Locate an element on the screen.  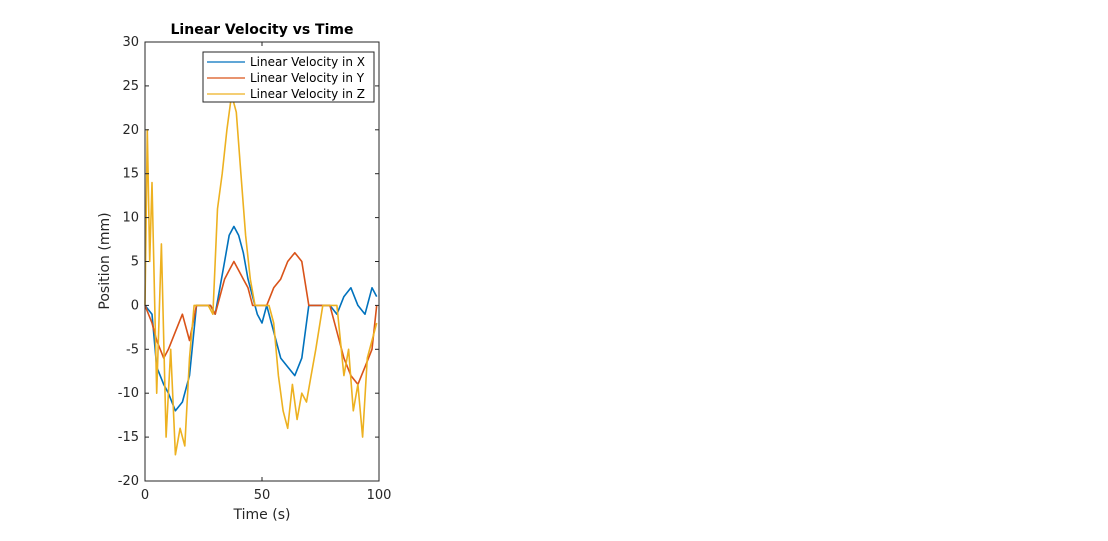
legend-label-3: Linear Velocity in Z is located at coordinates (307, 94).